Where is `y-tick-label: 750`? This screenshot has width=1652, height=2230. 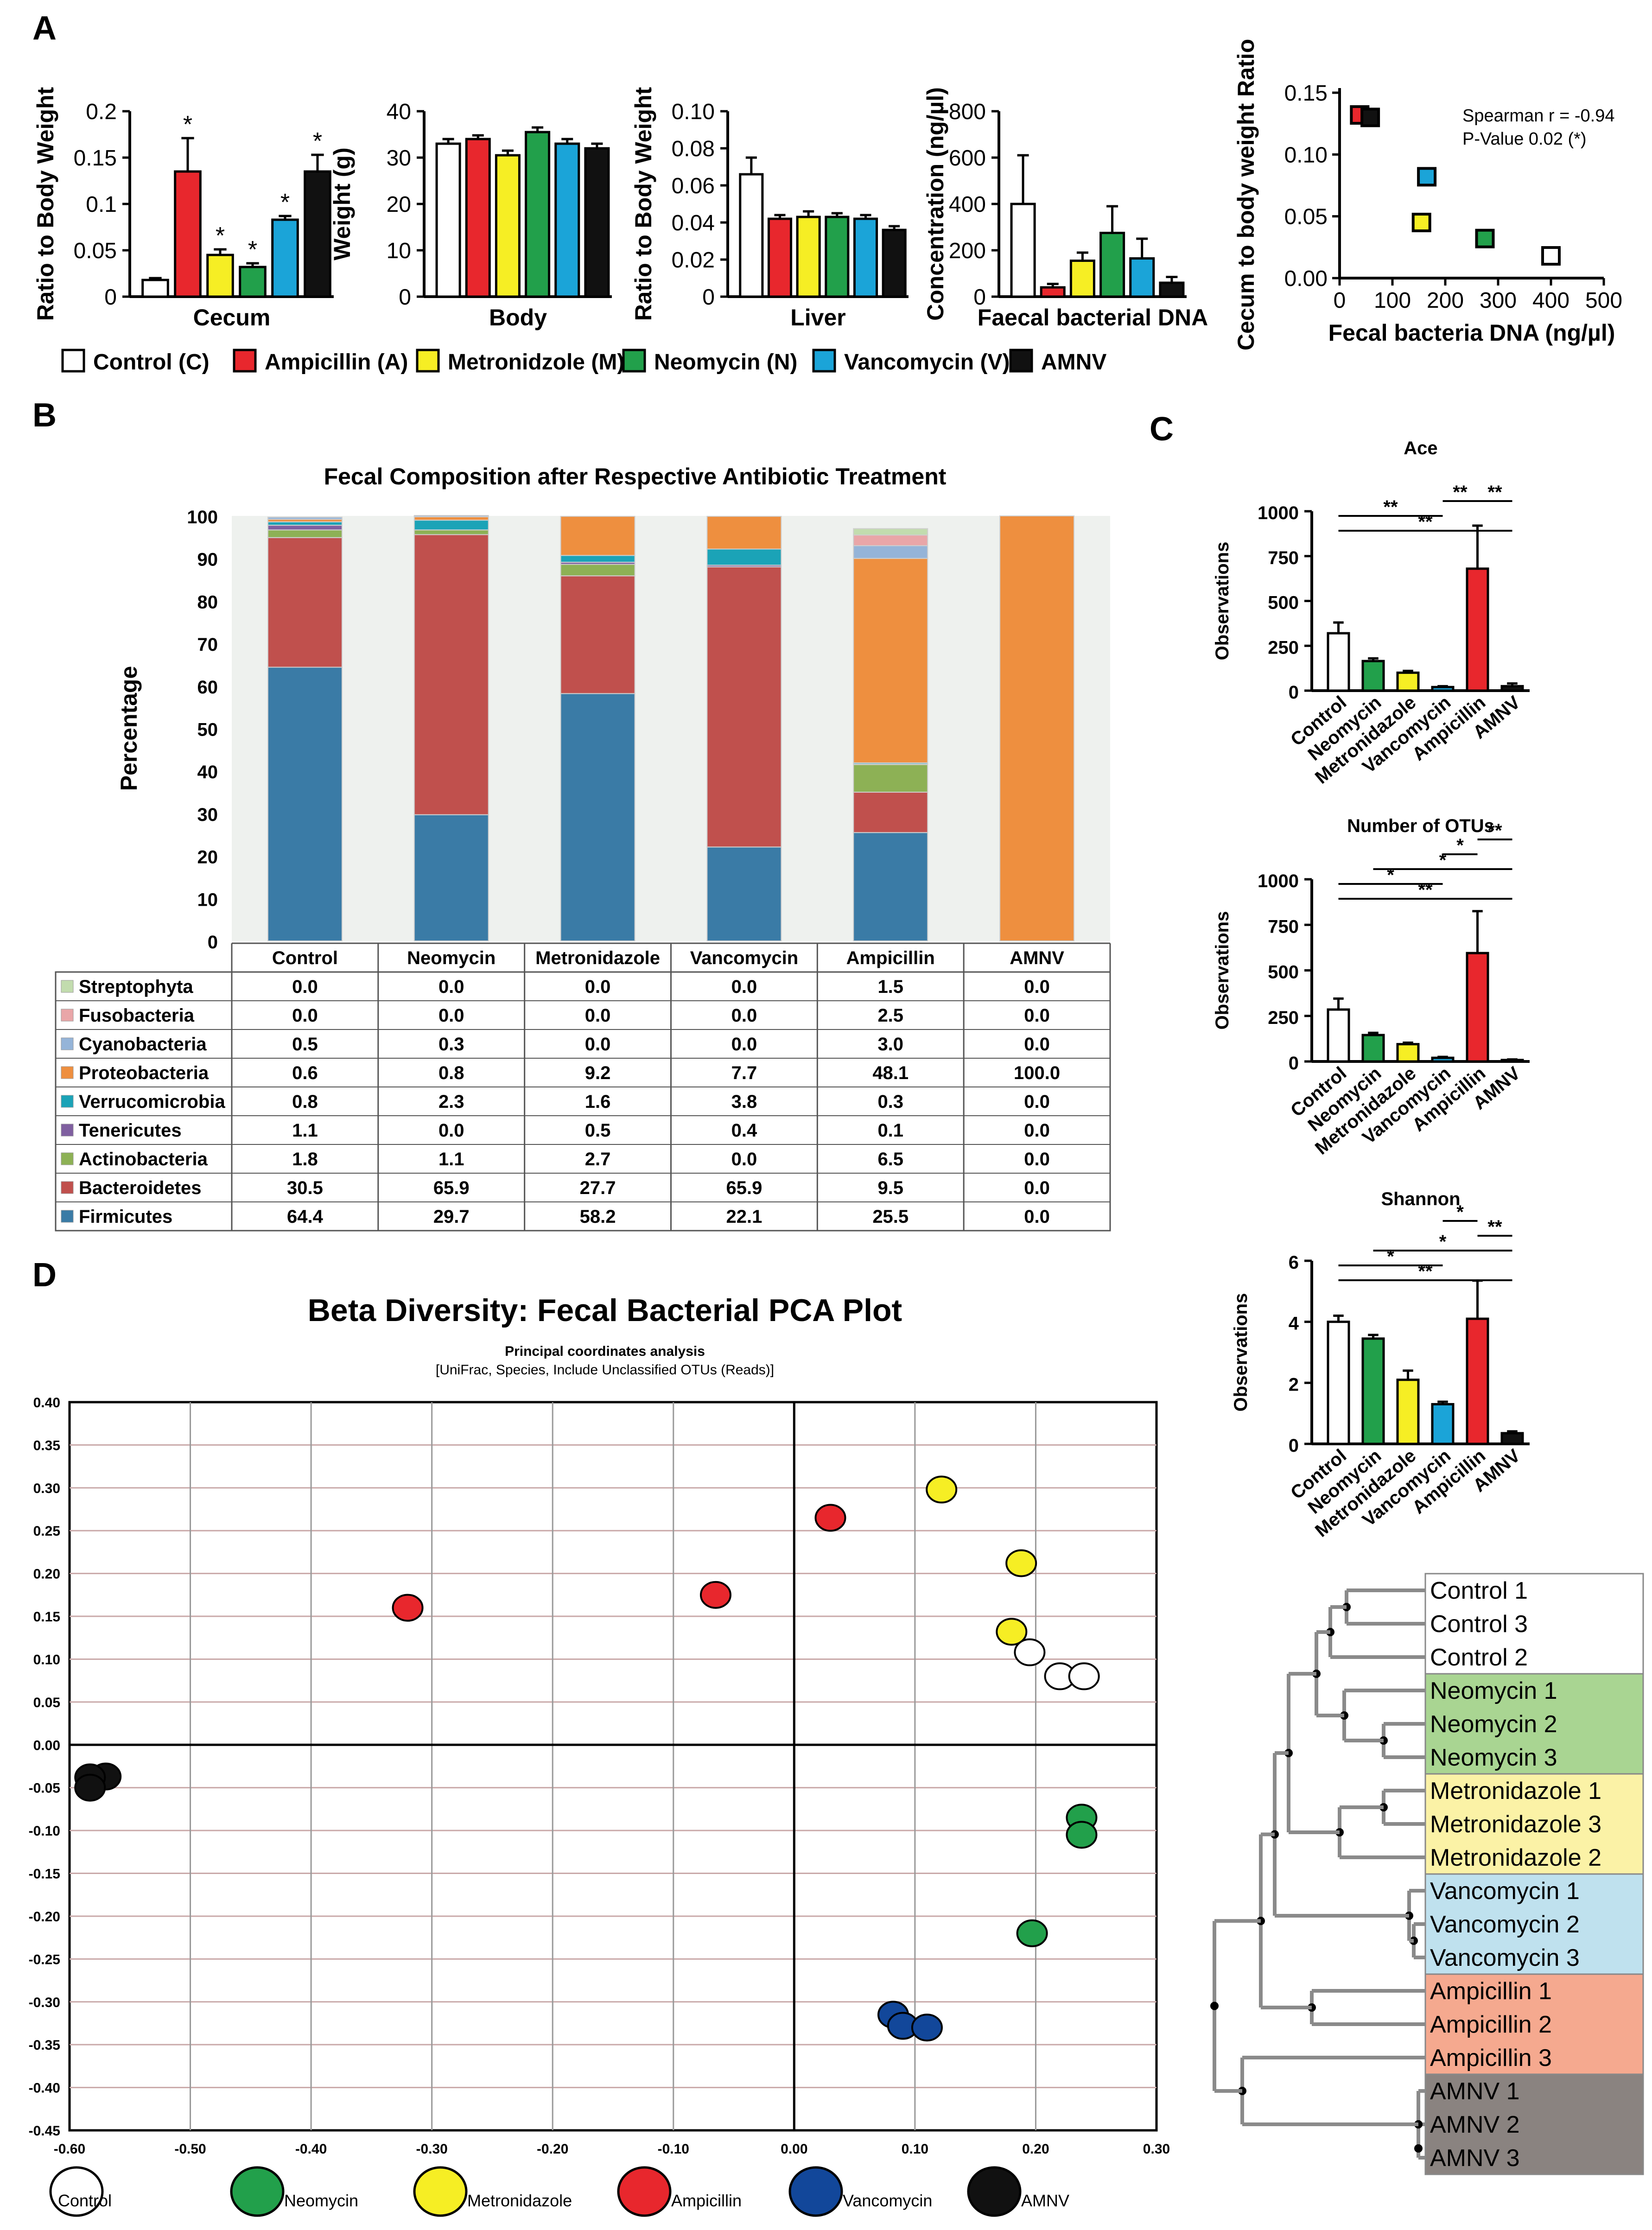
y-tick-label: 750 is located at coordinates (1283, 558).